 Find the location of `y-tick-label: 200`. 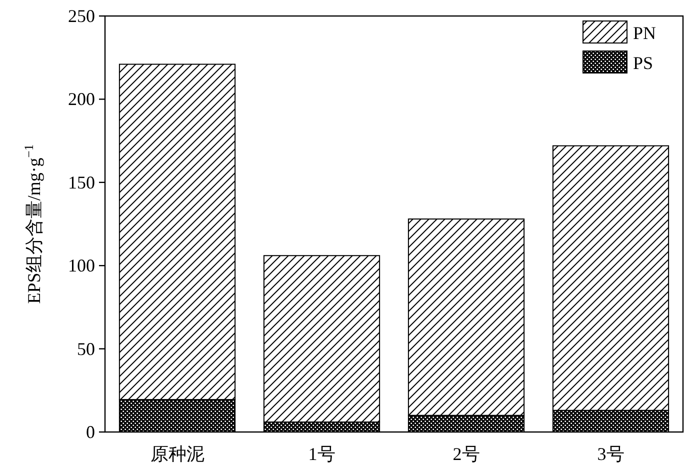

y-tick-label: 200 is located at coordinates (81, 99).